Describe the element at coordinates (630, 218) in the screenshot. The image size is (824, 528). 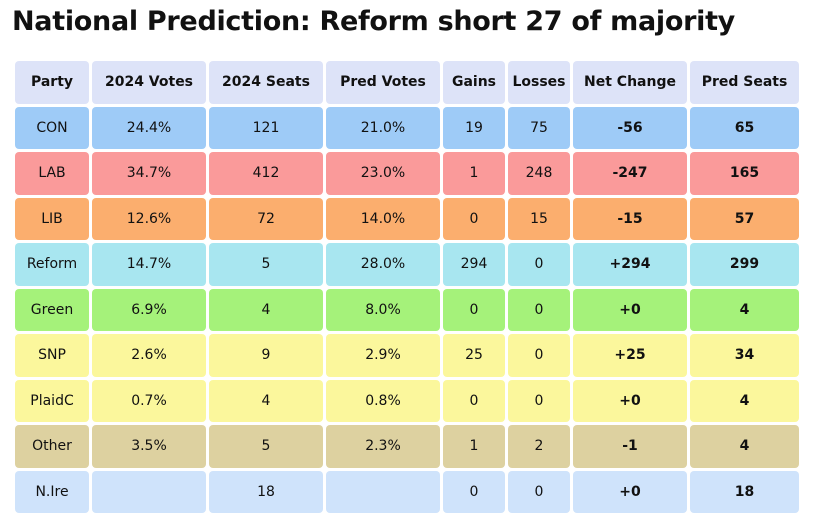
I see `cell-net-change: -15` at that location.